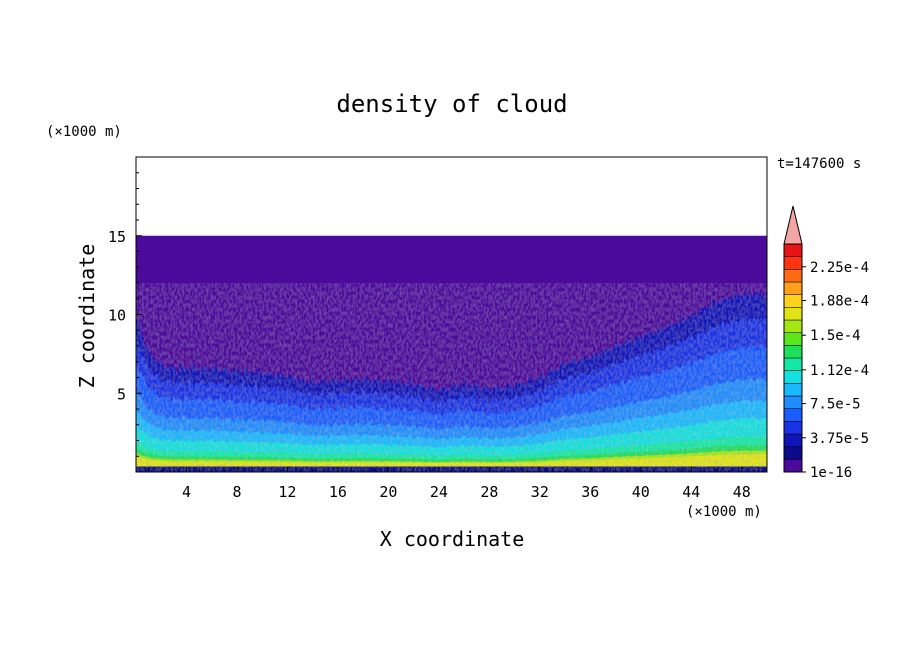 The width and height of the screenshot is (904, 654). Describe the element at coordinates (641, 492) in the screenshot. I see `x-tick-label: 40` at that location.